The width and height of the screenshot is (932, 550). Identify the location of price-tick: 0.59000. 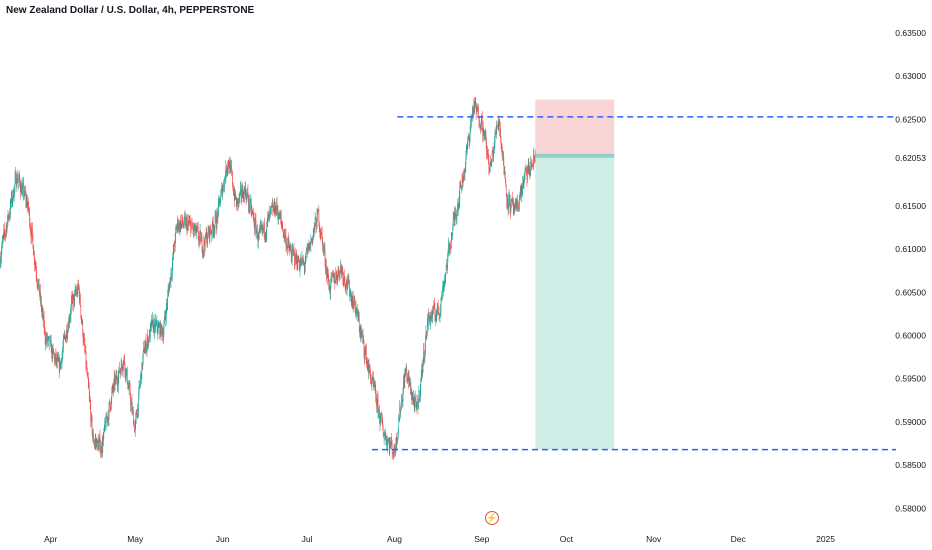
(910, 422).